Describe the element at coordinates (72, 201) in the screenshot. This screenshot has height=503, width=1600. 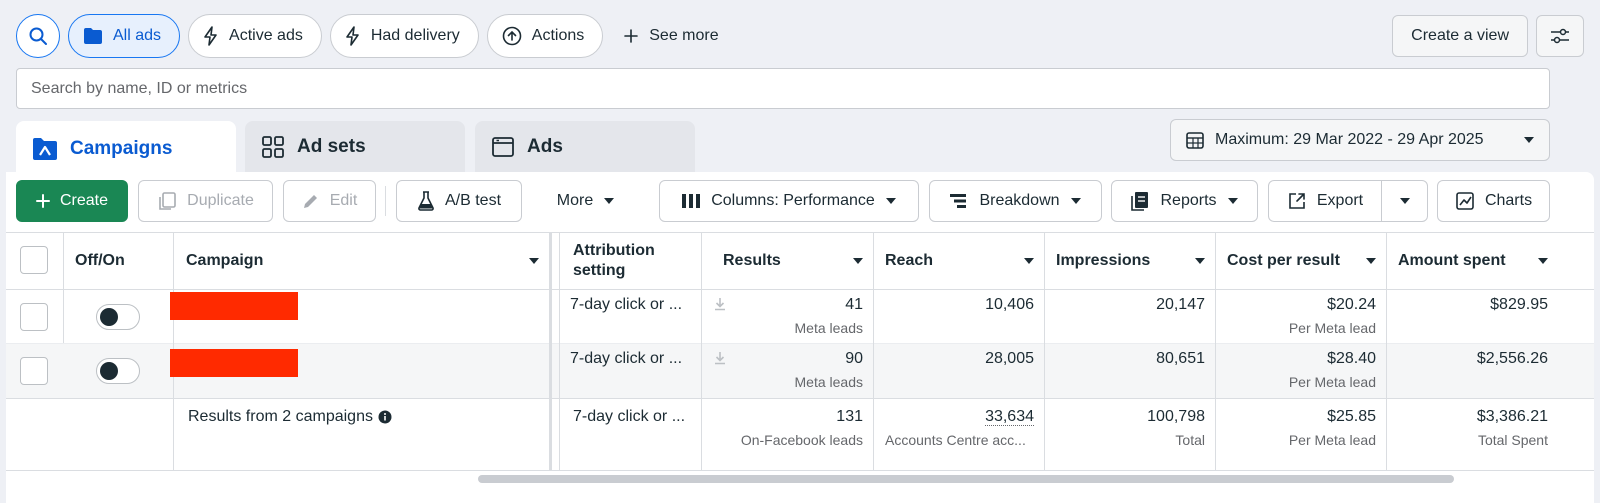
I see `create-button: Create` at that location.